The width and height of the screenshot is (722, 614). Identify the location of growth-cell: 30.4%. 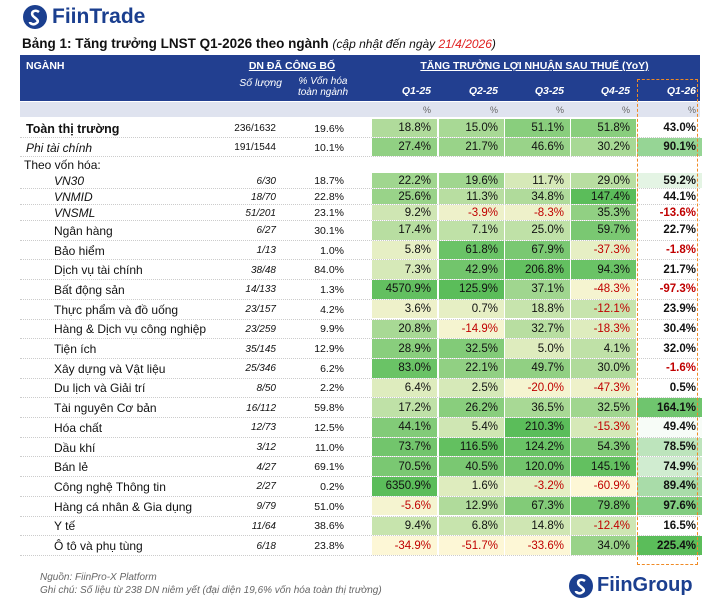
(669, 329).